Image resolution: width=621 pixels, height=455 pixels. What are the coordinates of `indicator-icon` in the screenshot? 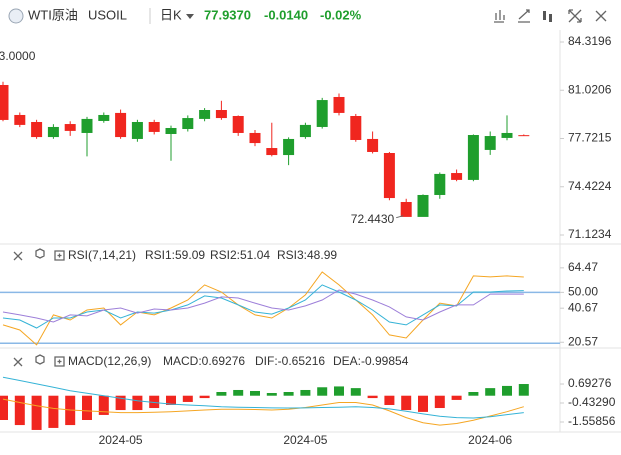 It's located at (499, 16).